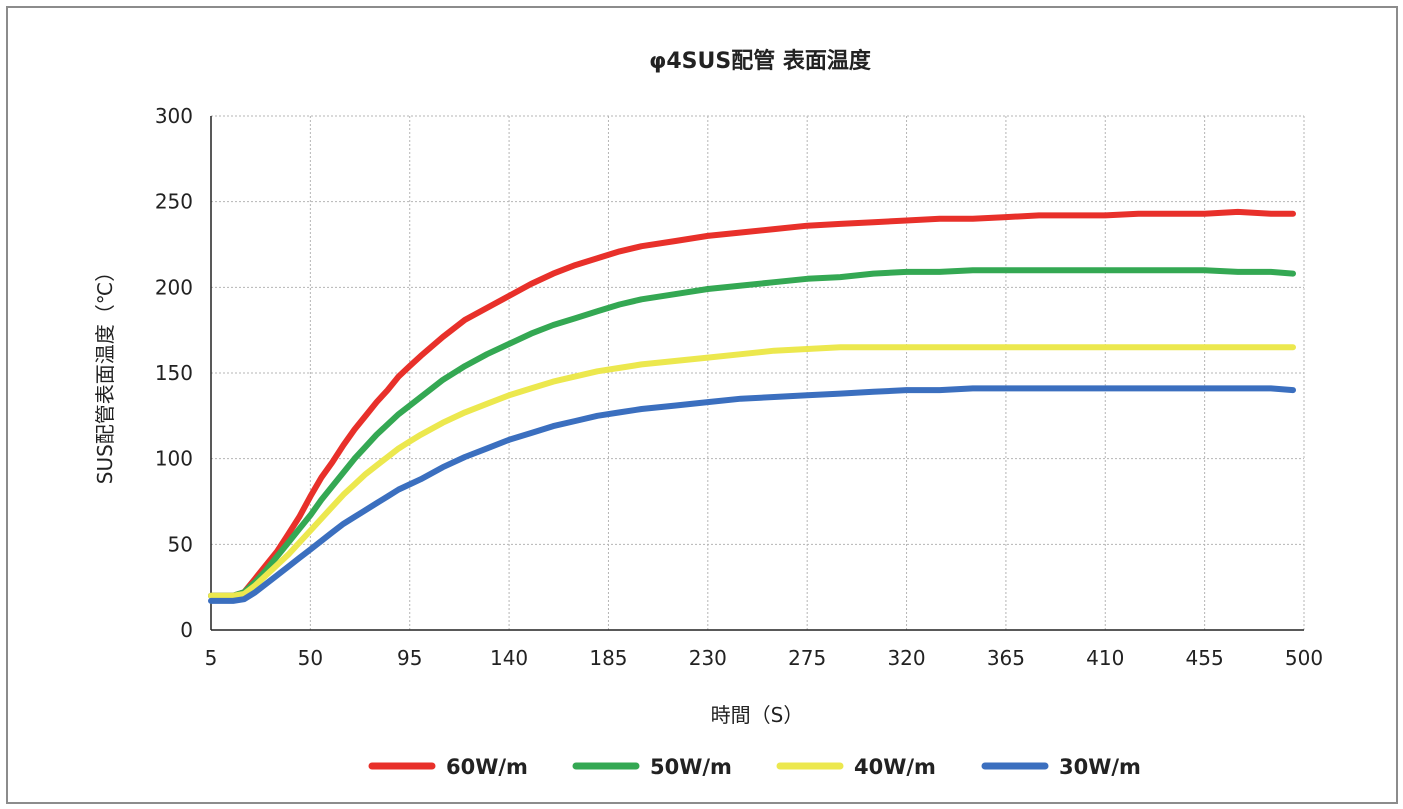  What do you see at coordinates (708, 658) in the screenshot?
I see `x-tick-label: 230` at bounding box center [708, 658].